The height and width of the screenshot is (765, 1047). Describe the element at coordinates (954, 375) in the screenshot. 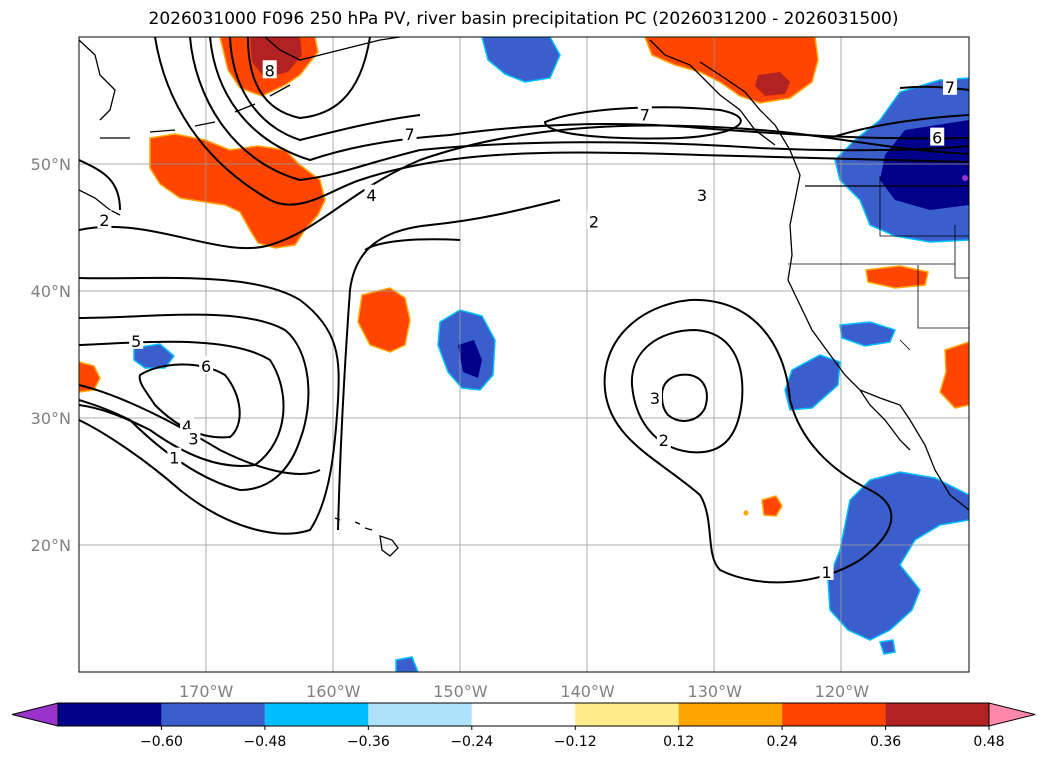

I see `positive-anomaly-arizona` at that location.